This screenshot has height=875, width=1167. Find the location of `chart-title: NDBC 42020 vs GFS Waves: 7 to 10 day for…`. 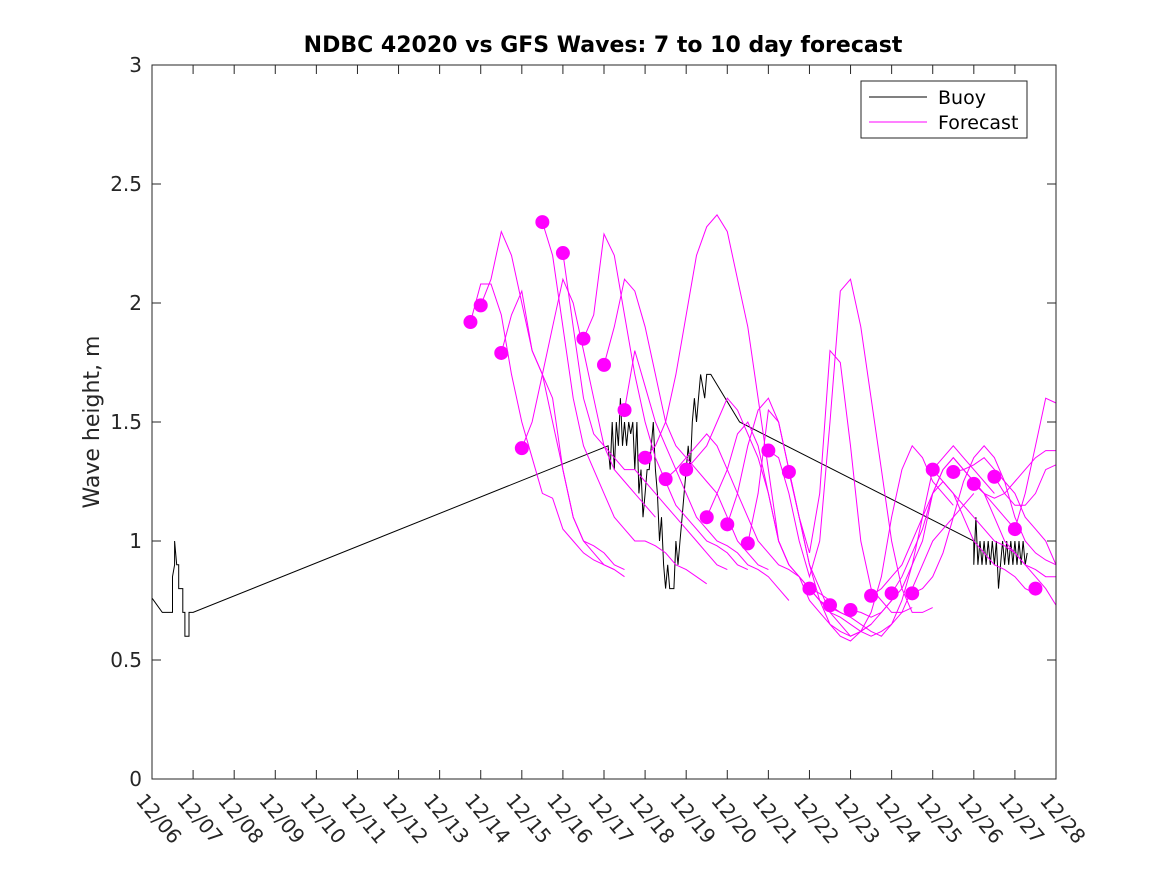

chart-title: NDBC 42020 vs GFS Waves: 7 to 10 day for… is located at coordinates (603, 45).